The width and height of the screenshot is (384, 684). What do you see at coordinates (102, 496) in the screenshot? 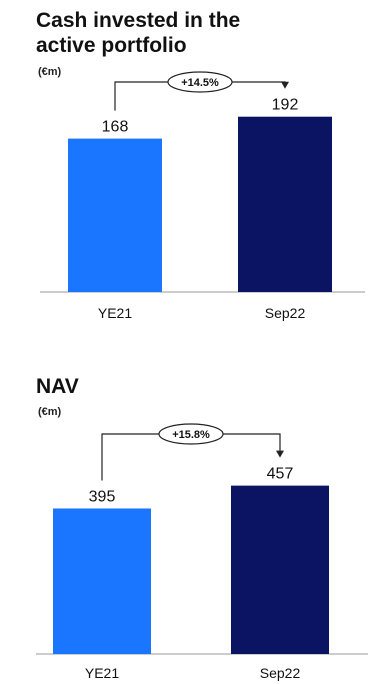
I see `data-label: 395` at bounding box center [102, 496].